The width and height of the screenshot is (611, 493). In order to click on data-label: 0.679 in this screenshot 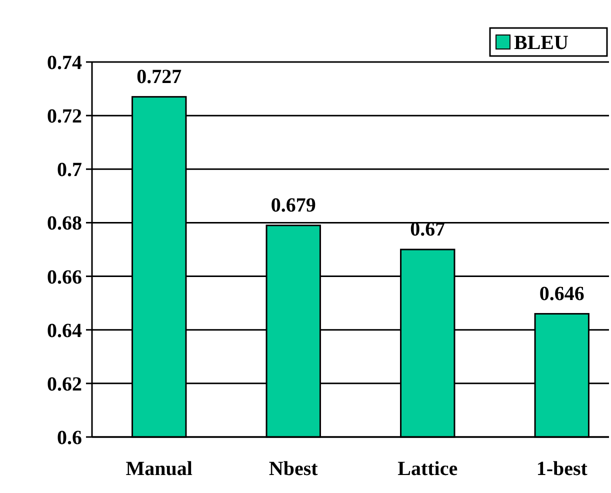, I will do `click(293, 205)`.